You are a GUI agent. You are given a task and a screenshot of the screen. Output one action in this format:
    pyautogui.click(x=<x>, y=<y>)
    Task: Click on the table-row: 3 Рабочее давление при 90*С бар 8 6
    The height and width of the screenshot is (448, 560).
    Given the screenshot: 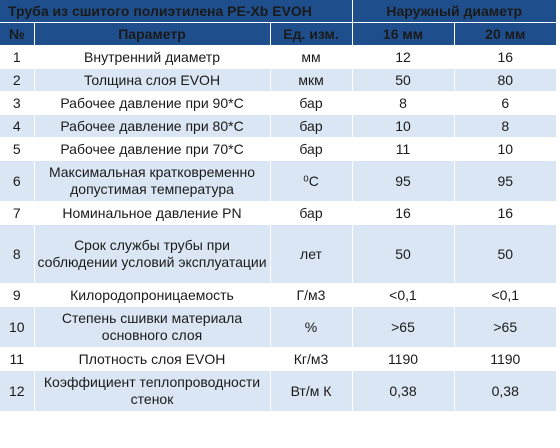 What is the action you would take?
    pyautogui.click(x=278, y=103)
    